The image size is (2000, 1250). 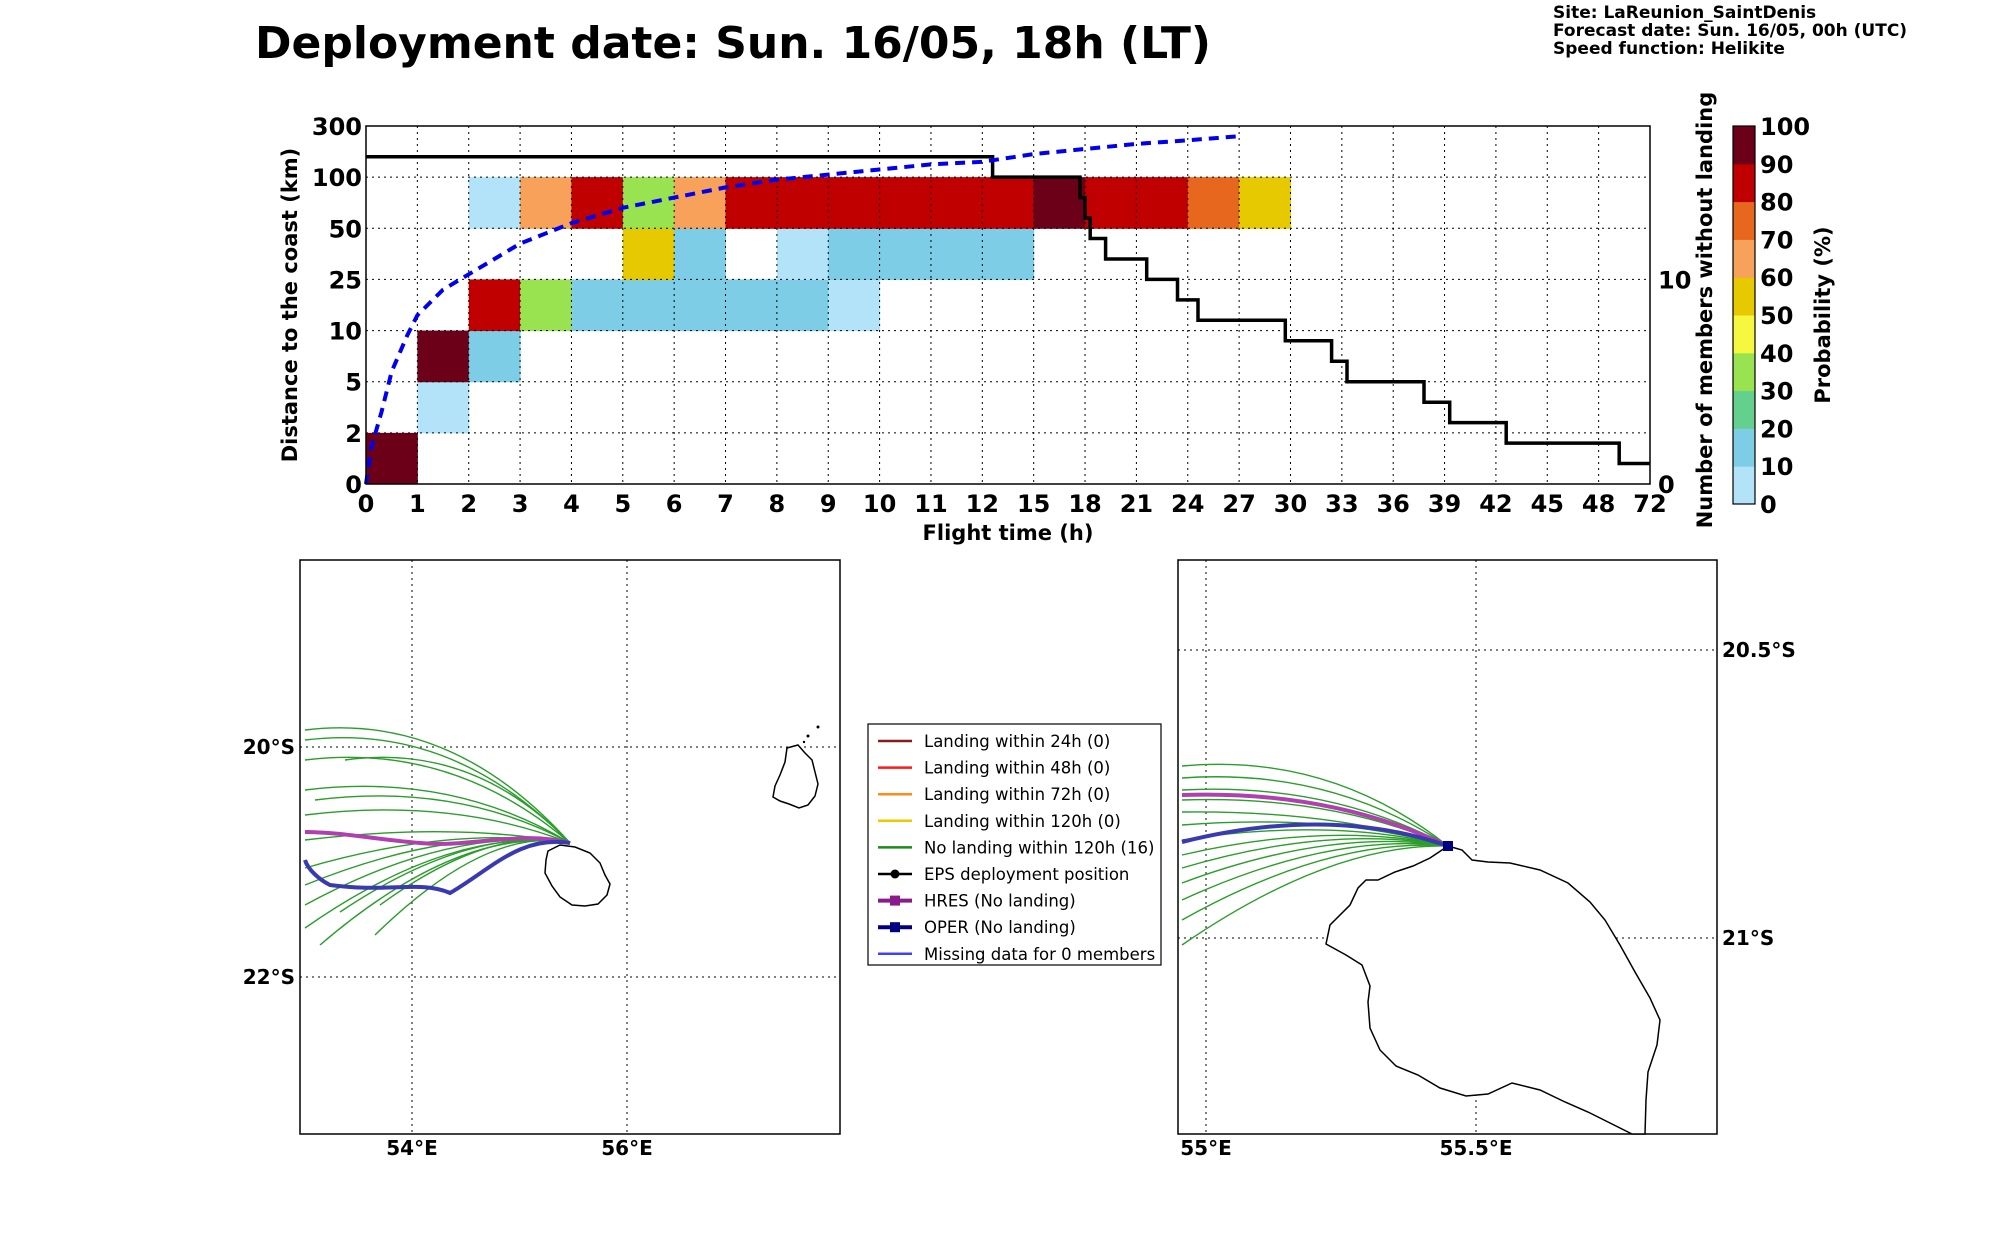 I want to click on x-tick-label: 33, so click(x=1341, y=504).